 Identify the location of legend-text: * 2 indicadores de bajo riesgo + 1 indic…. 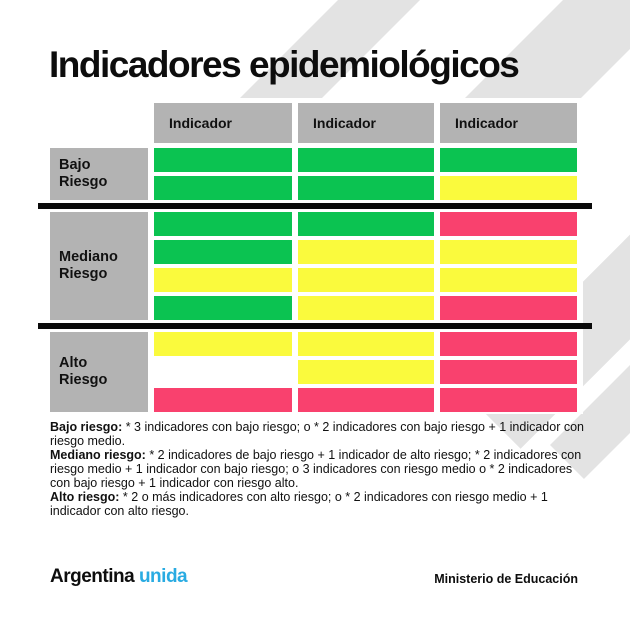
(316, 469).